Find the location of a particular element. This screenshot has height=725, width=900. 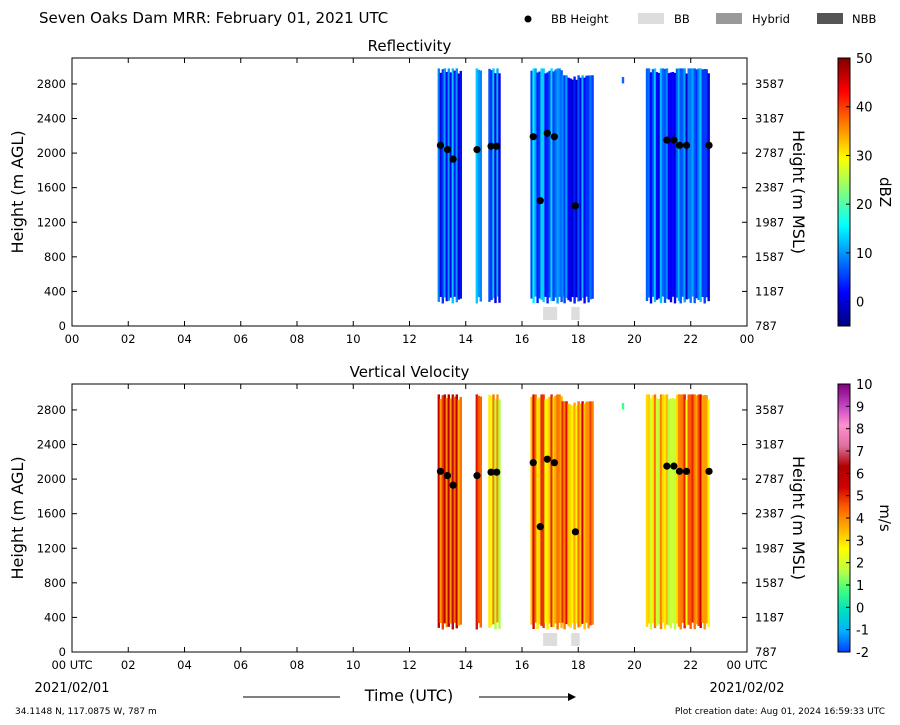

colorbar-tick-label: 40 is located at coordinates (864, 108).